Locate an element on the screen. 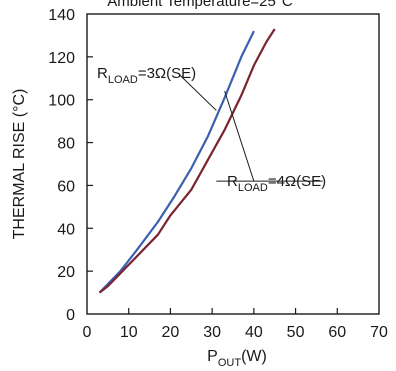  y-axis: 0 20 40 60 80 100 120 140 is located at coordinates (70, 165).